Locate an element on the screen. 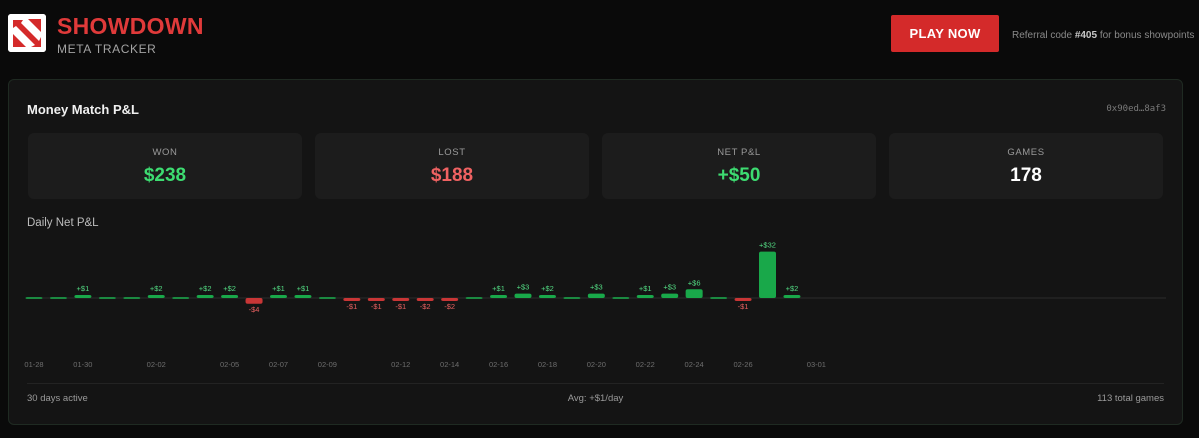  dota-logo-icon is located at coordinates (27, 33).